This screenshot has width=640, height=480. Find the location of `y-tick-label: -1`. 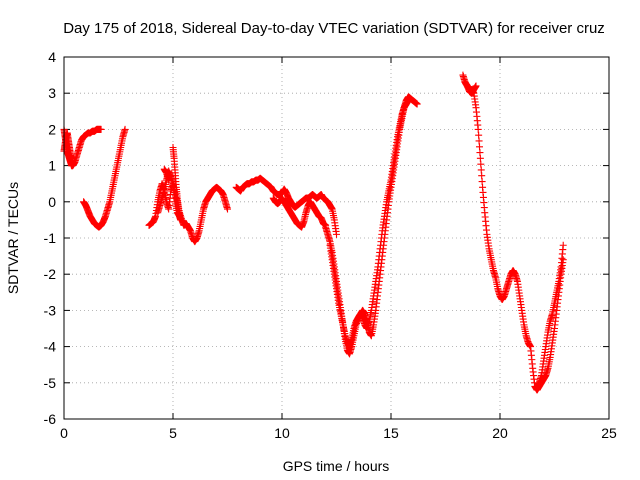

y-tick-label: -1 is located at coordinates (50, 238).